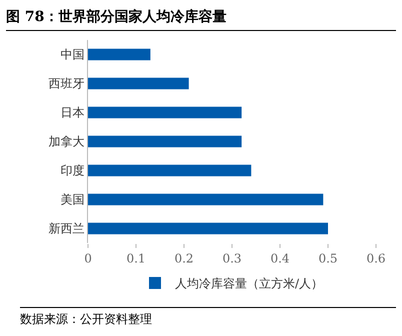 The height and width of the screenshot is (336, 402). I want to click on x-tick-label: 0.4, so click(280, 258).